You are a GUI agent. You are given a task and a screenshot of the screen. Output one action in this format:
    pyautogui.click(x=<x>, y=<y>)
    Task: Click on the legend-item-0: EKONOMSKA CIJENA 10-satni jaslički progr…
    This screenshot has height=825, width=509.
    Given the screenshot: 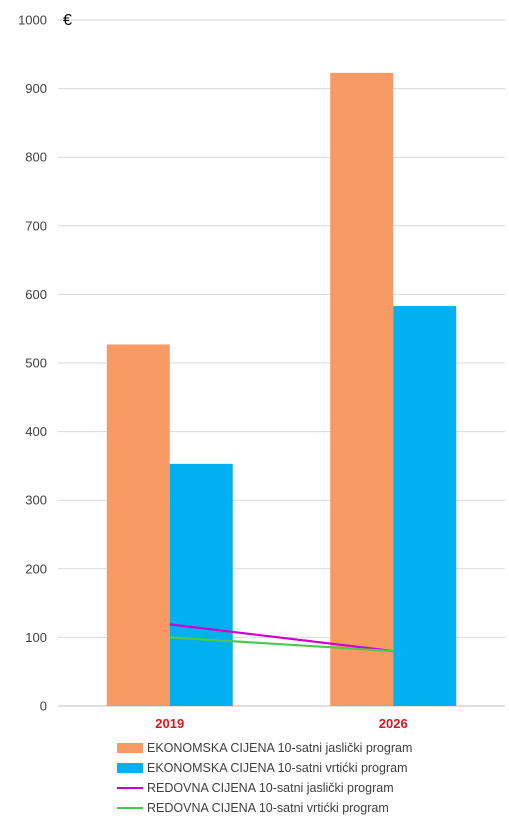 What is the action you would take?
    pyautogui.click(x=264, y=748)
    